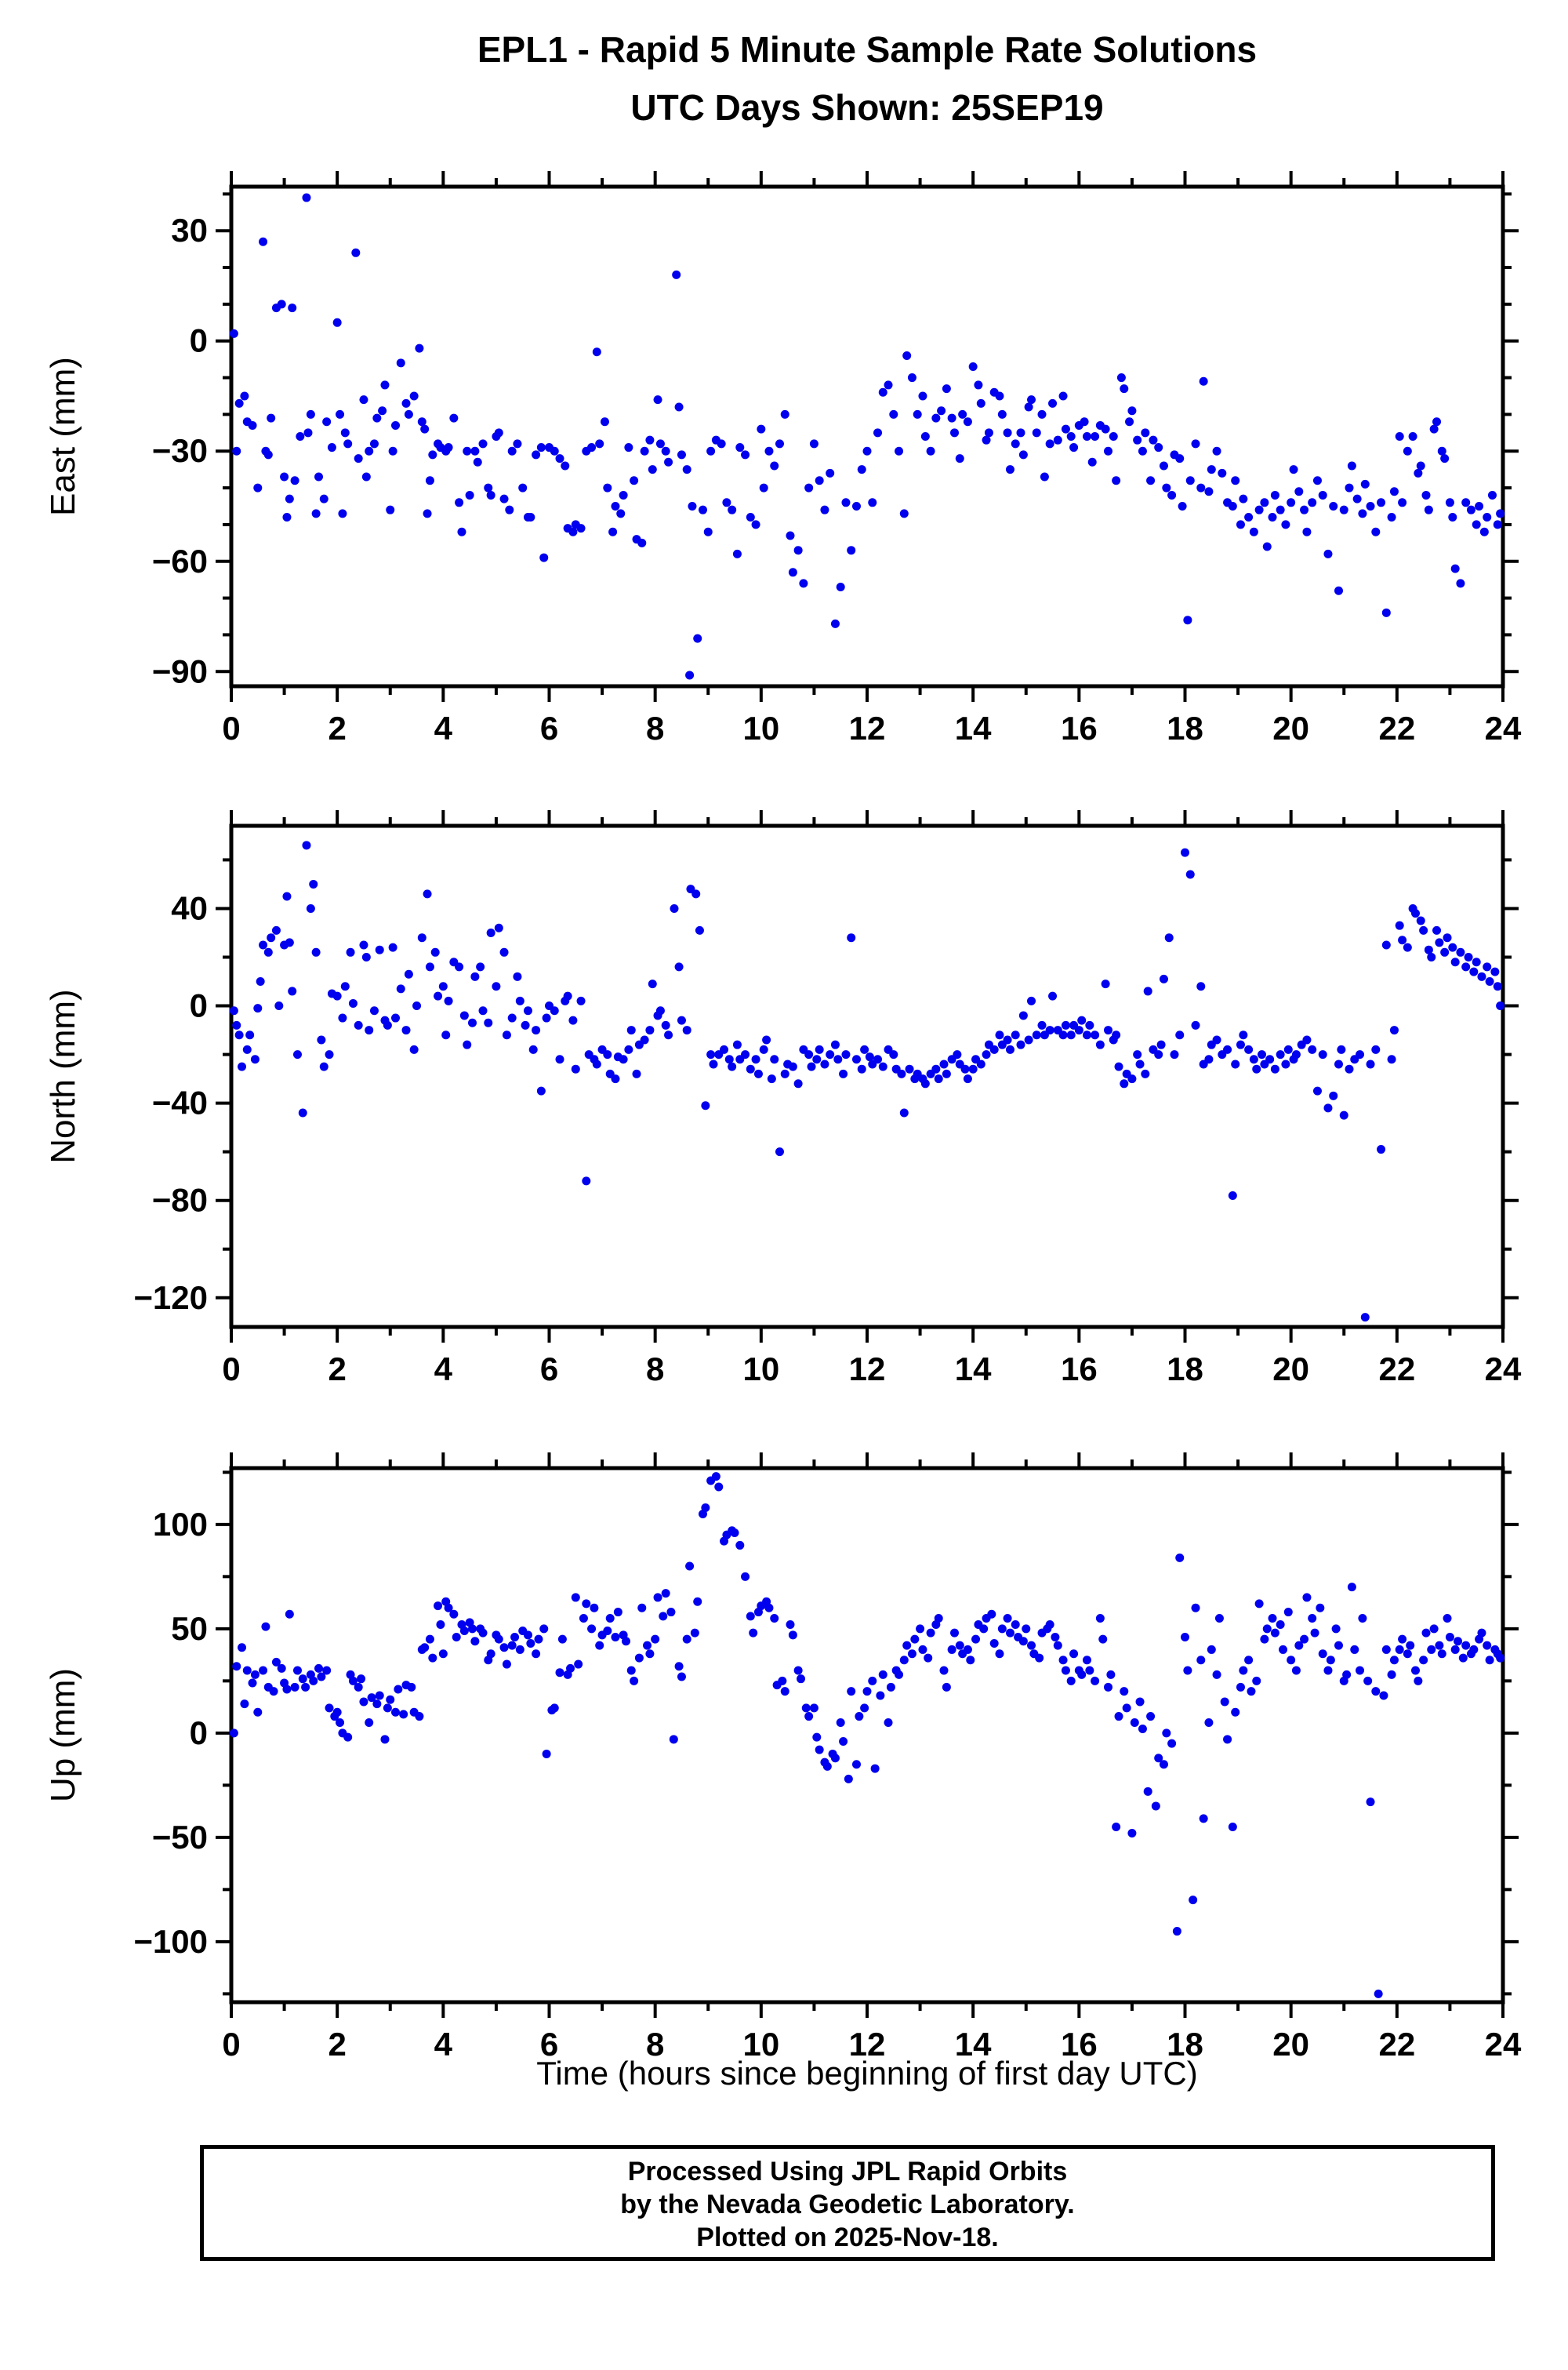 This screenshot has width=1568, height=2370. I want to click on plot-subtitle: UTC Days Shown: 25SEP19, so click(867, 107).